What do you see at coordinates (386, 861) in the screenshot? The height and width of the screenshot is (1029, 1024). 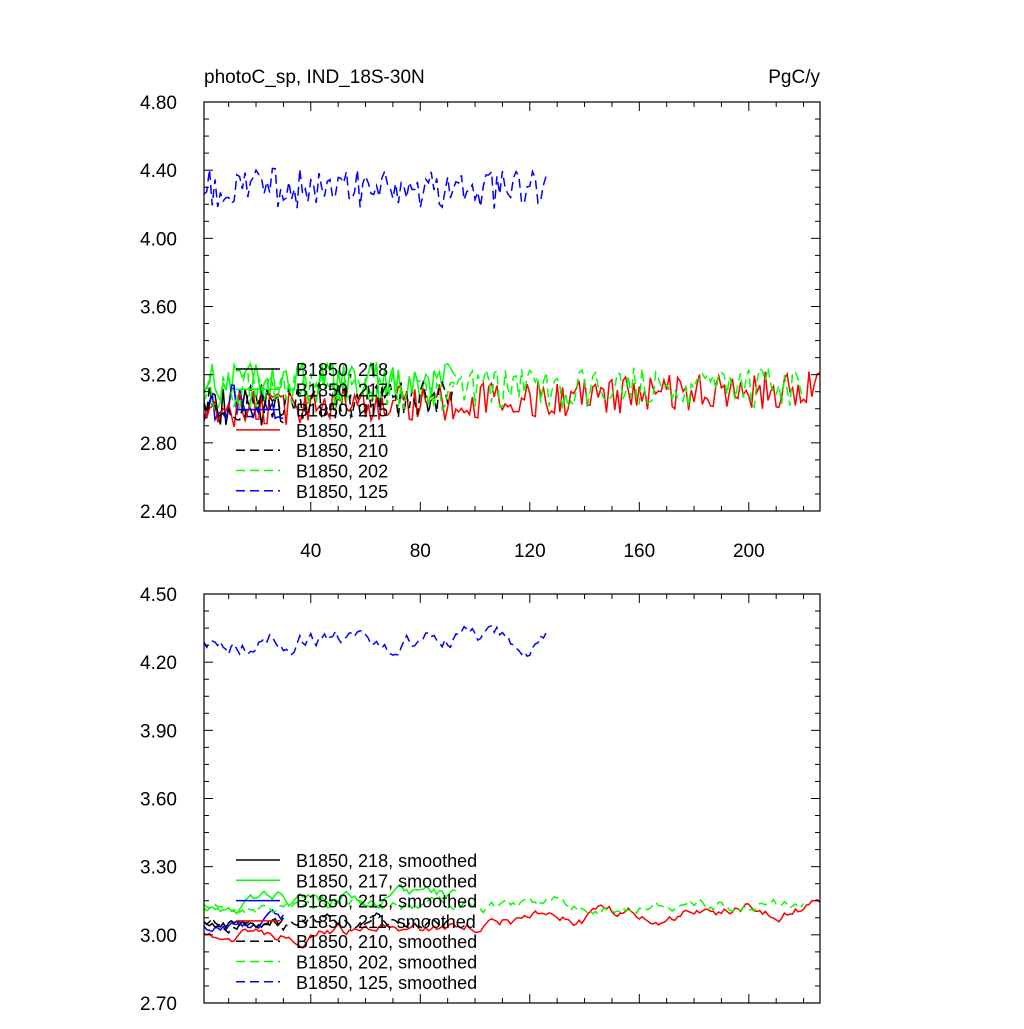 I see `legend-label: B1850, 218, smoothed` at bounding box center [386, 861].